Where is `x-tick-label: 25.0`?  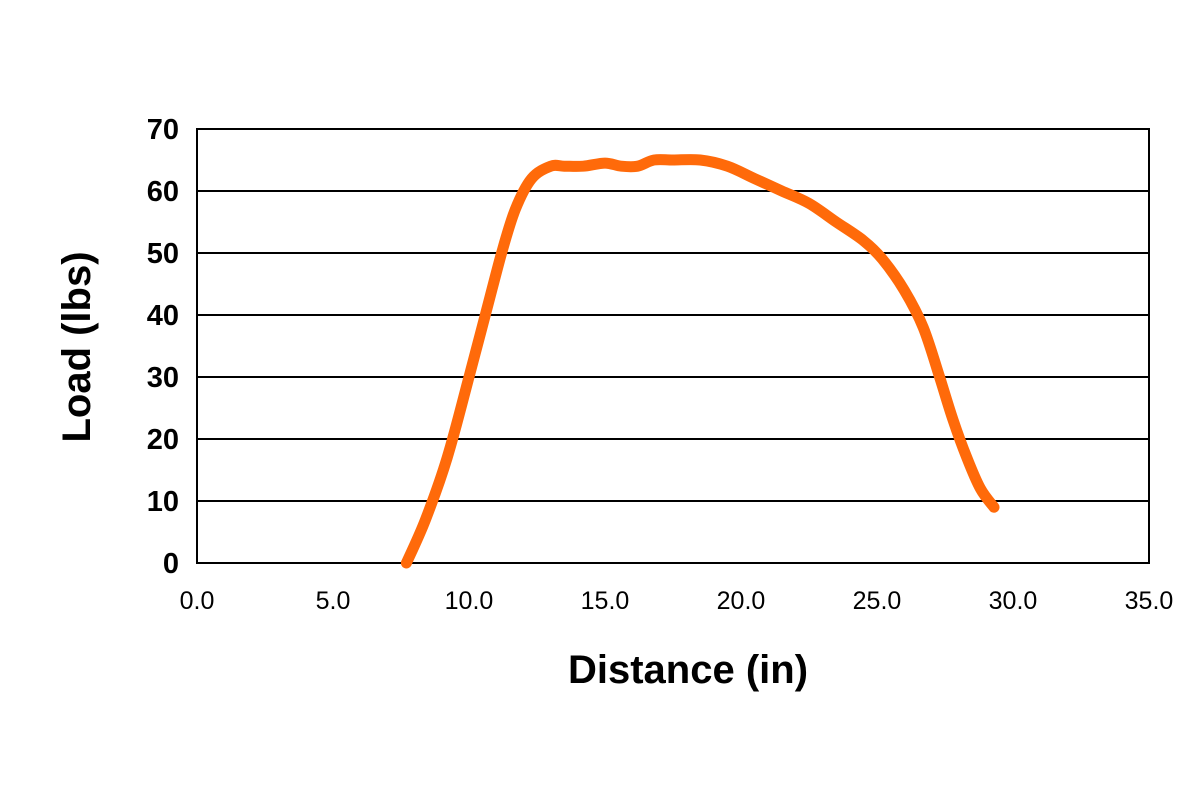
x-tick-label: 25.0 is located at coordinates (877, 601).